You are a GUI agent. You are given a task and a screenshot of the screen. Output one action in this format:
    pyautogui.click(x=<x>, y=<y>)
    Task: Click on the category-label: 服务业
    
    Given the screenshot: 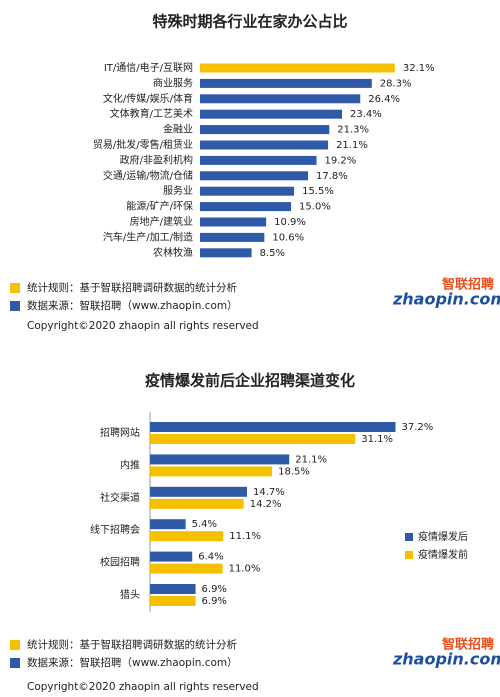 What is the action you would take?
    pyautogui.click(x=178, y=190)
    